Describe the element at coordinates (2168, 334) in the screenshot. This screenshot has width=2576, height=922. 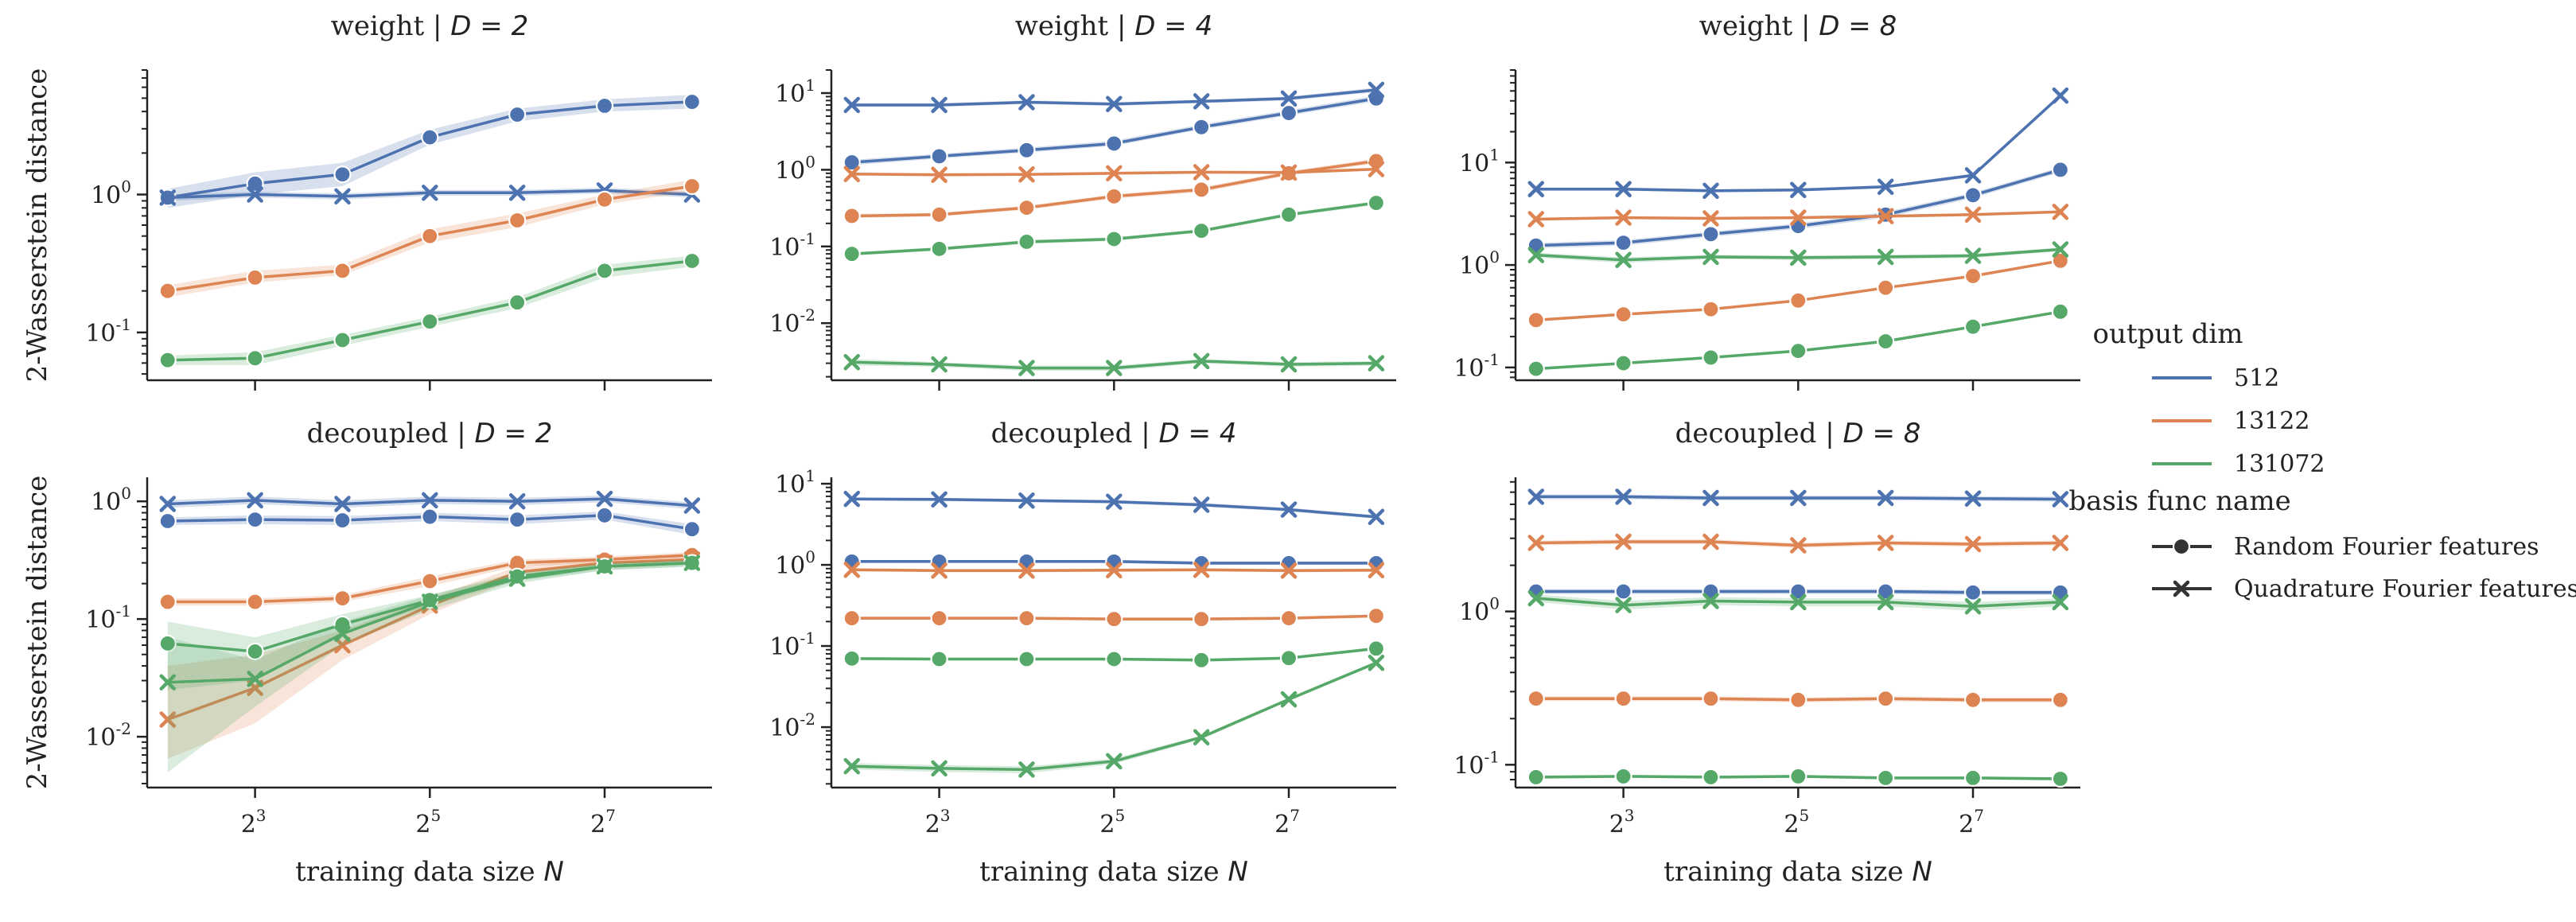
I see `legend-hue-title: output dim` at that location.